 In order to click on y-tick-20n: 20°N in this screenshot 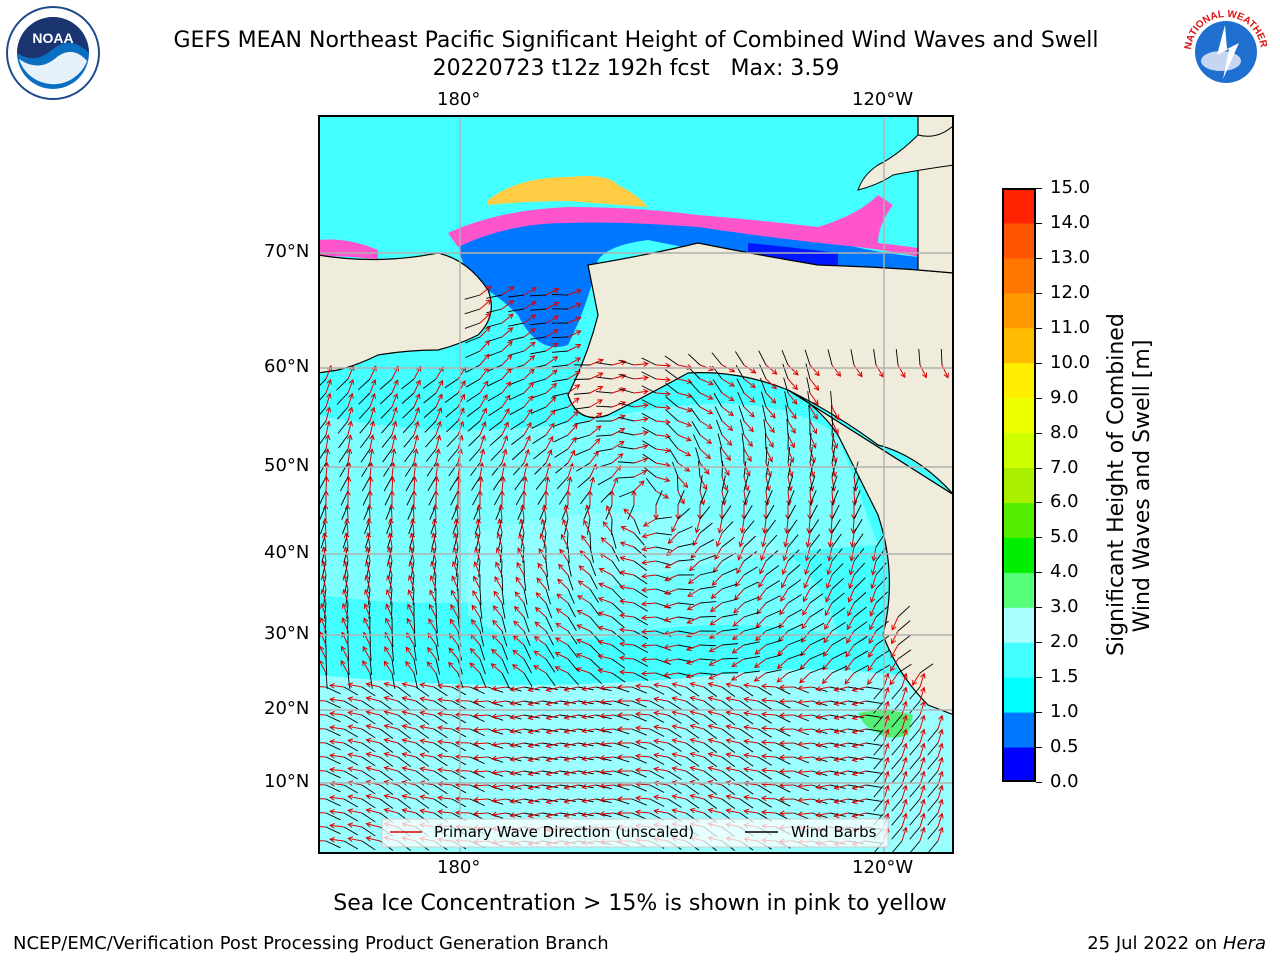, I will do `click(286, 708)`.